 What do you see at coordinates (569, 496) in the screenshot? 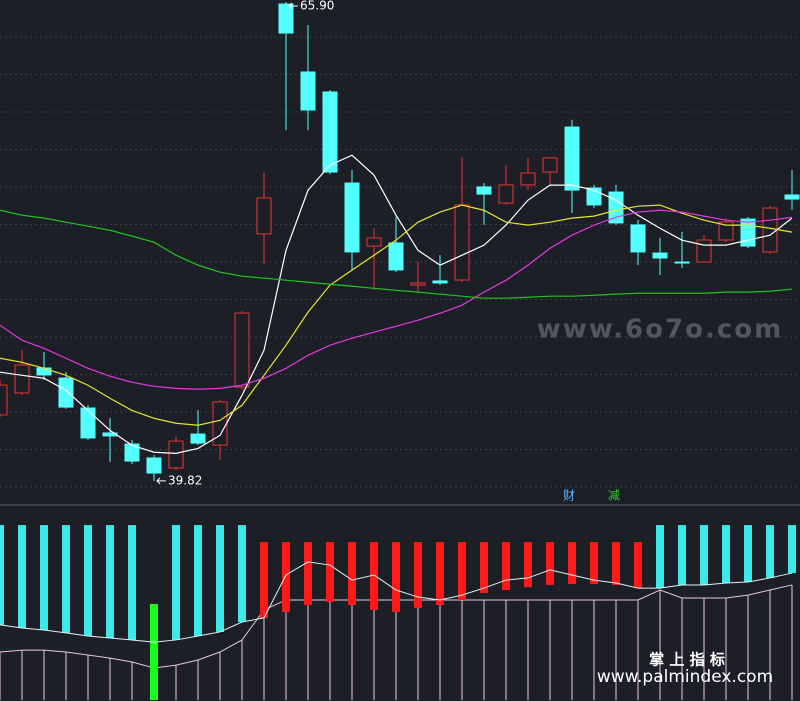
I see `signal-label: 财` at bounding box center [569, 496].